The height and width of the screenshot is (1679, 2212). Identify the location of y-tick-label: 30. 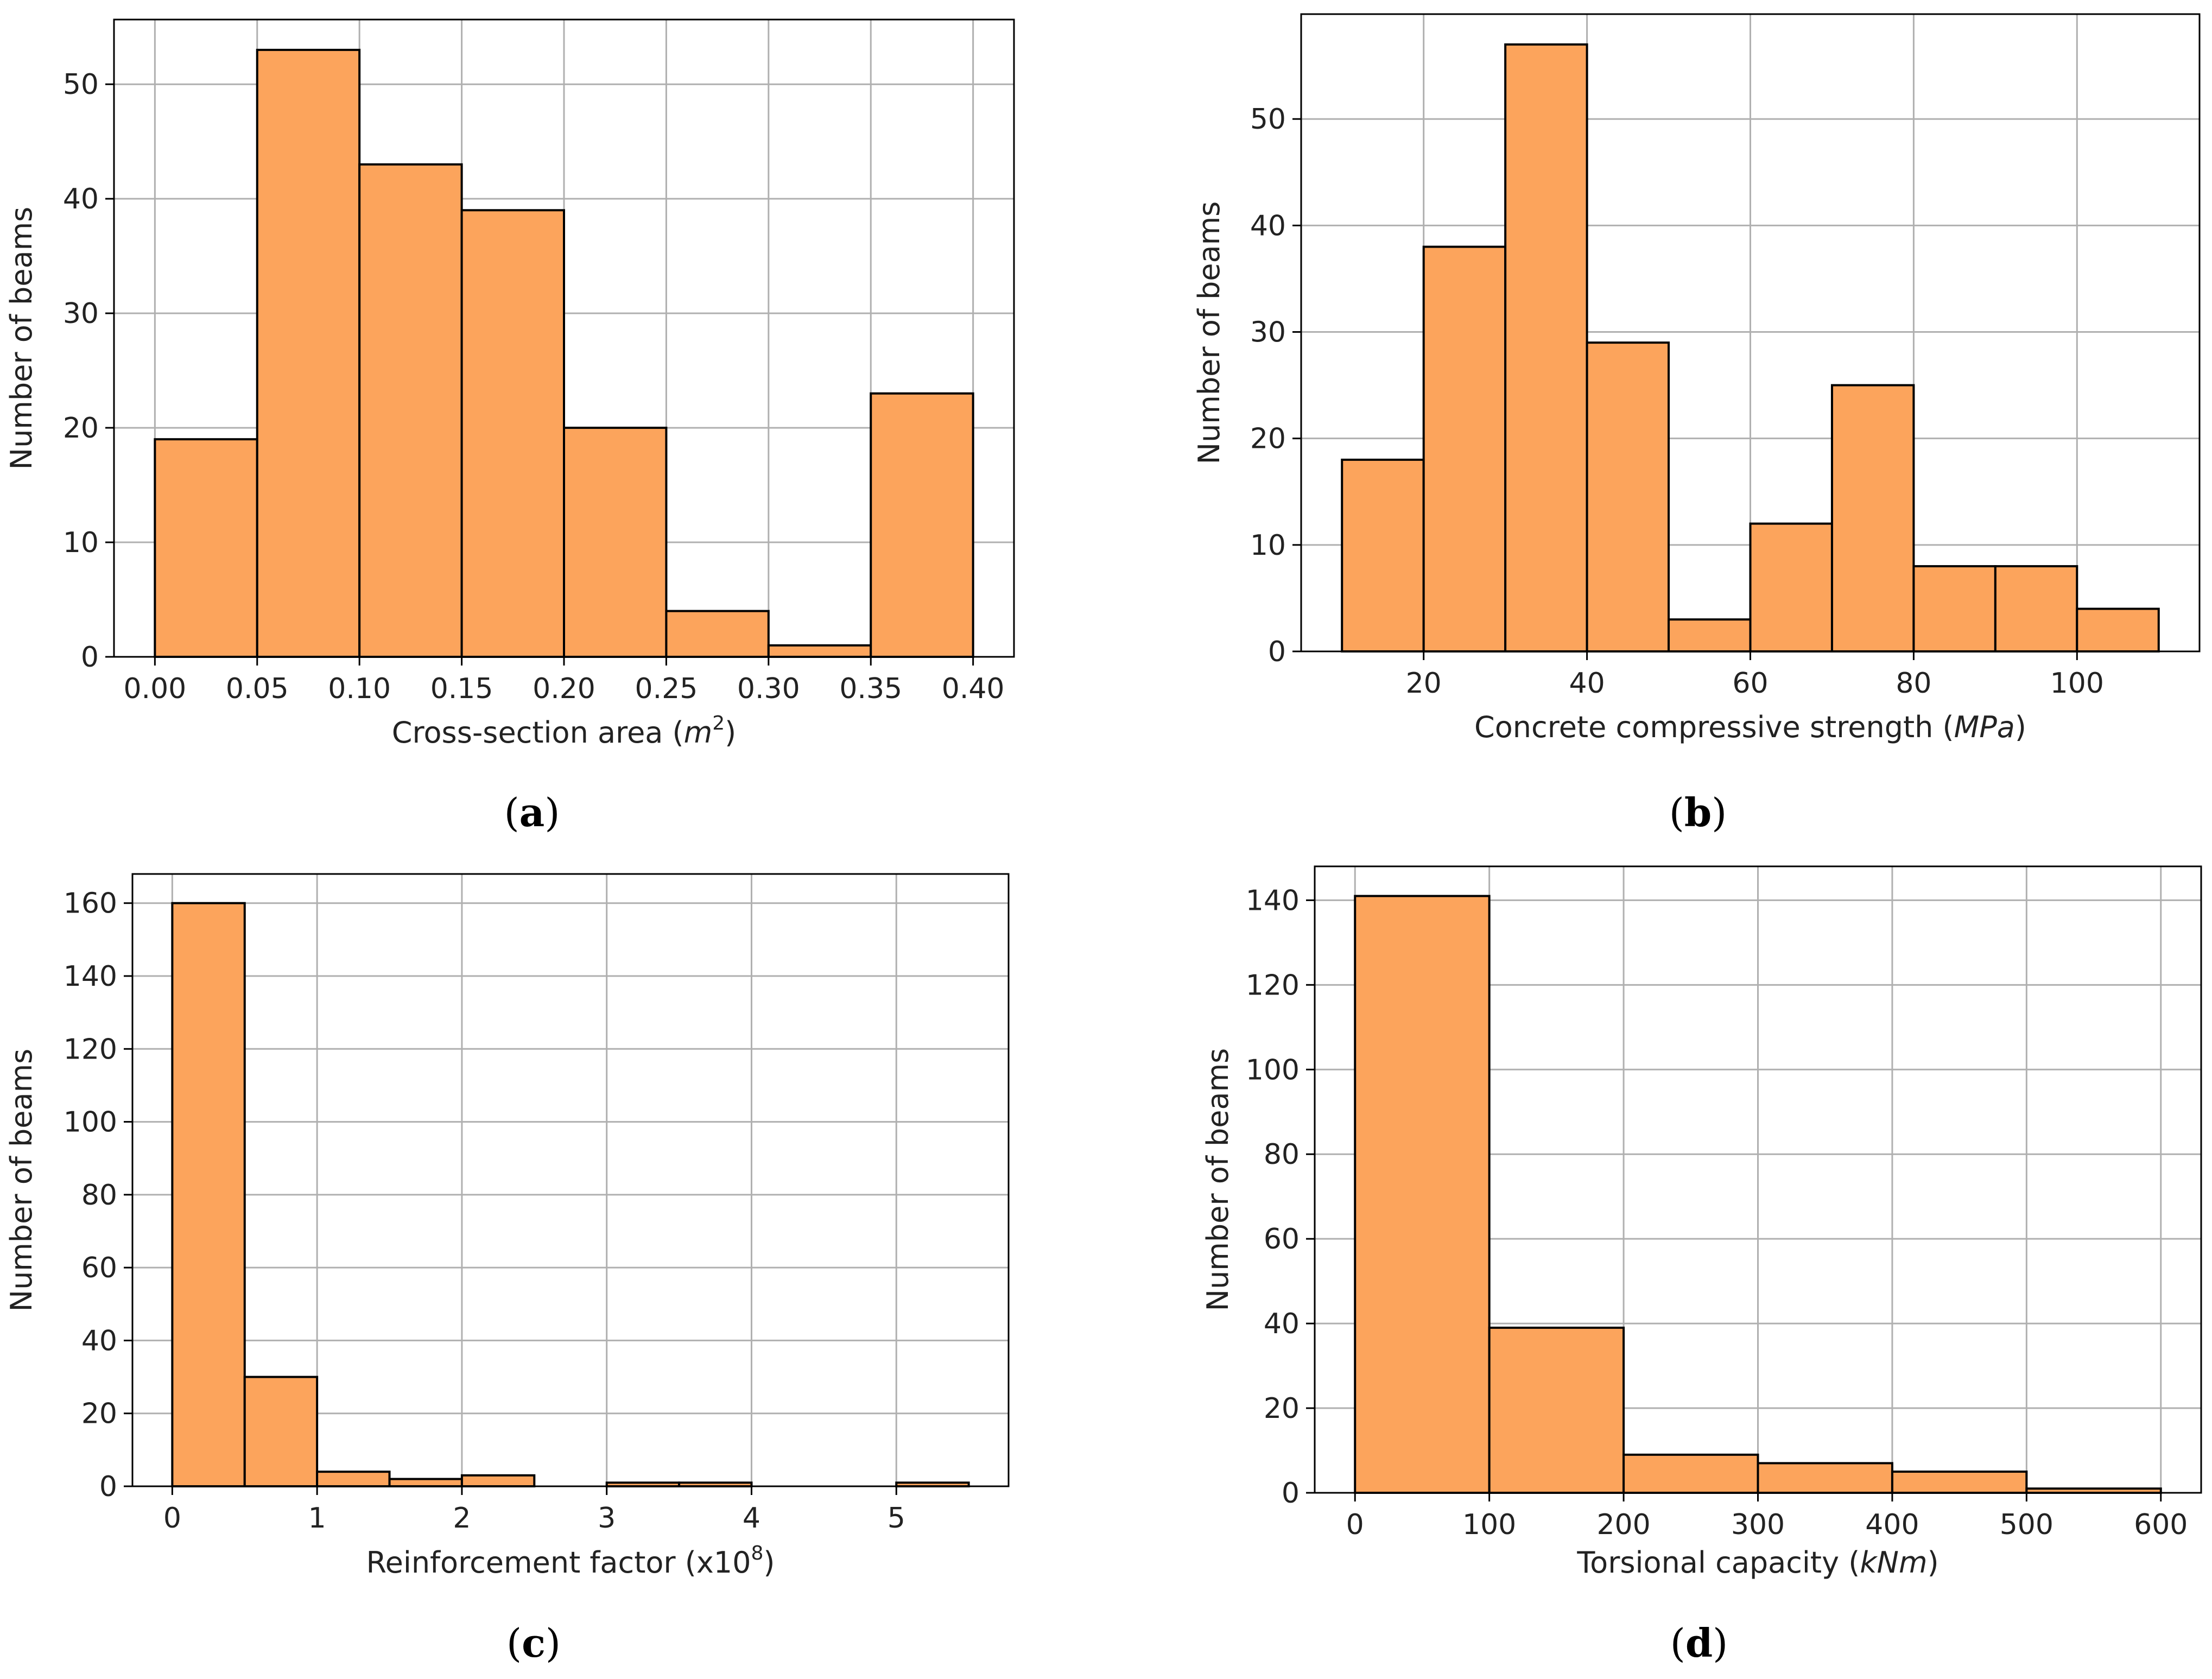
(81, 313).